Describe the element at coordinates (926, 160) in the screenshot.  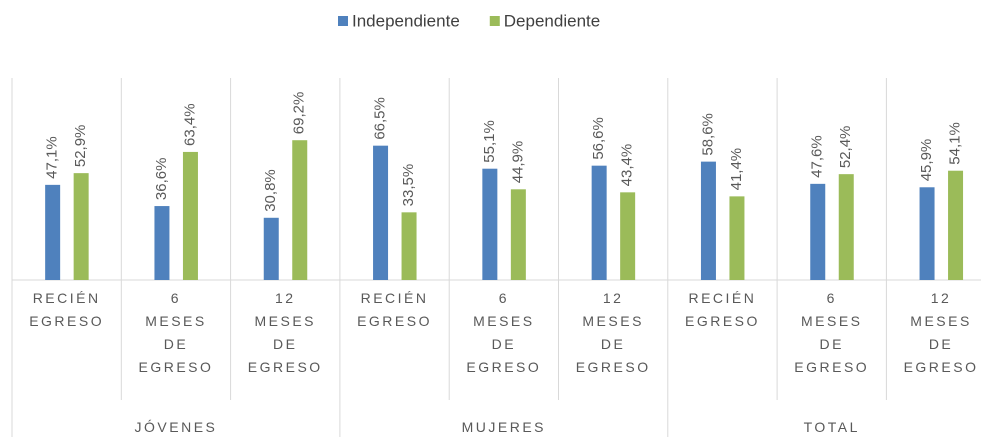
I see `data-label: 45,9%` at that location.